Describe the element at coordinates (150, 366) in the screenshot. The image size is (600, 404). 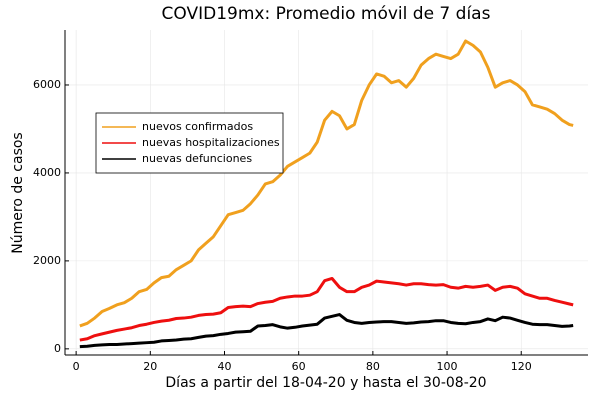
I see `x-tick-label: 20` at that location.